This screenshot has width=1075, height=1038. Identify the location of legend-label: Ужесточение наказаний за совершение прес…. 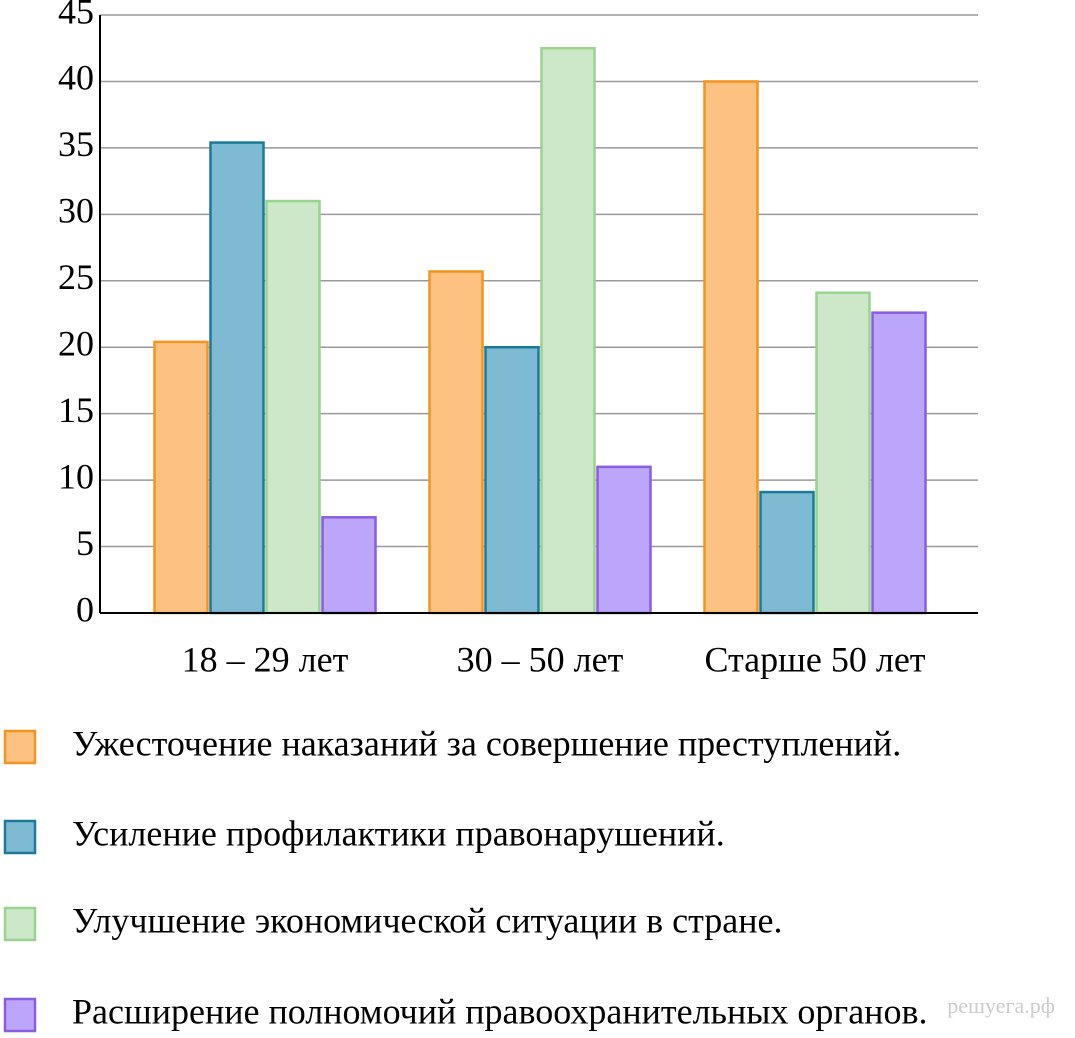
(486, 743).